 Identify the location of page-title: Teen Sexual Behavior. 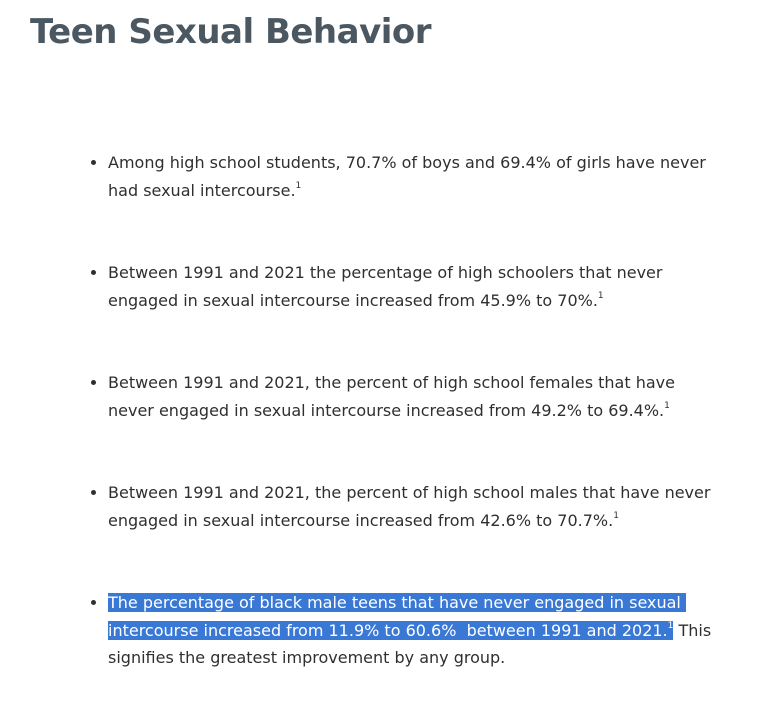
(231, 32).